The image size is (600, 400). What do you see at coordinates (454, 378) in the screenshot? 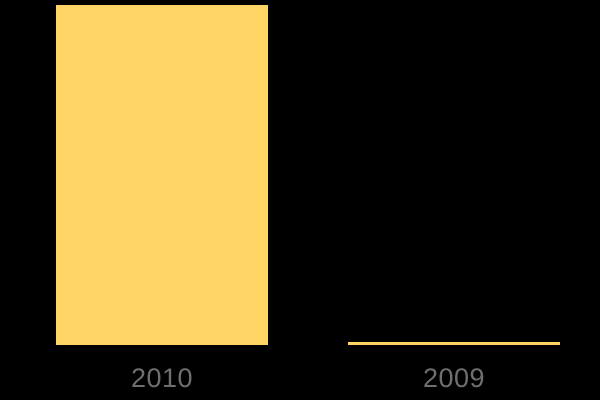
I see `category-label-2009: 2009` at bounding box center [454, 378].